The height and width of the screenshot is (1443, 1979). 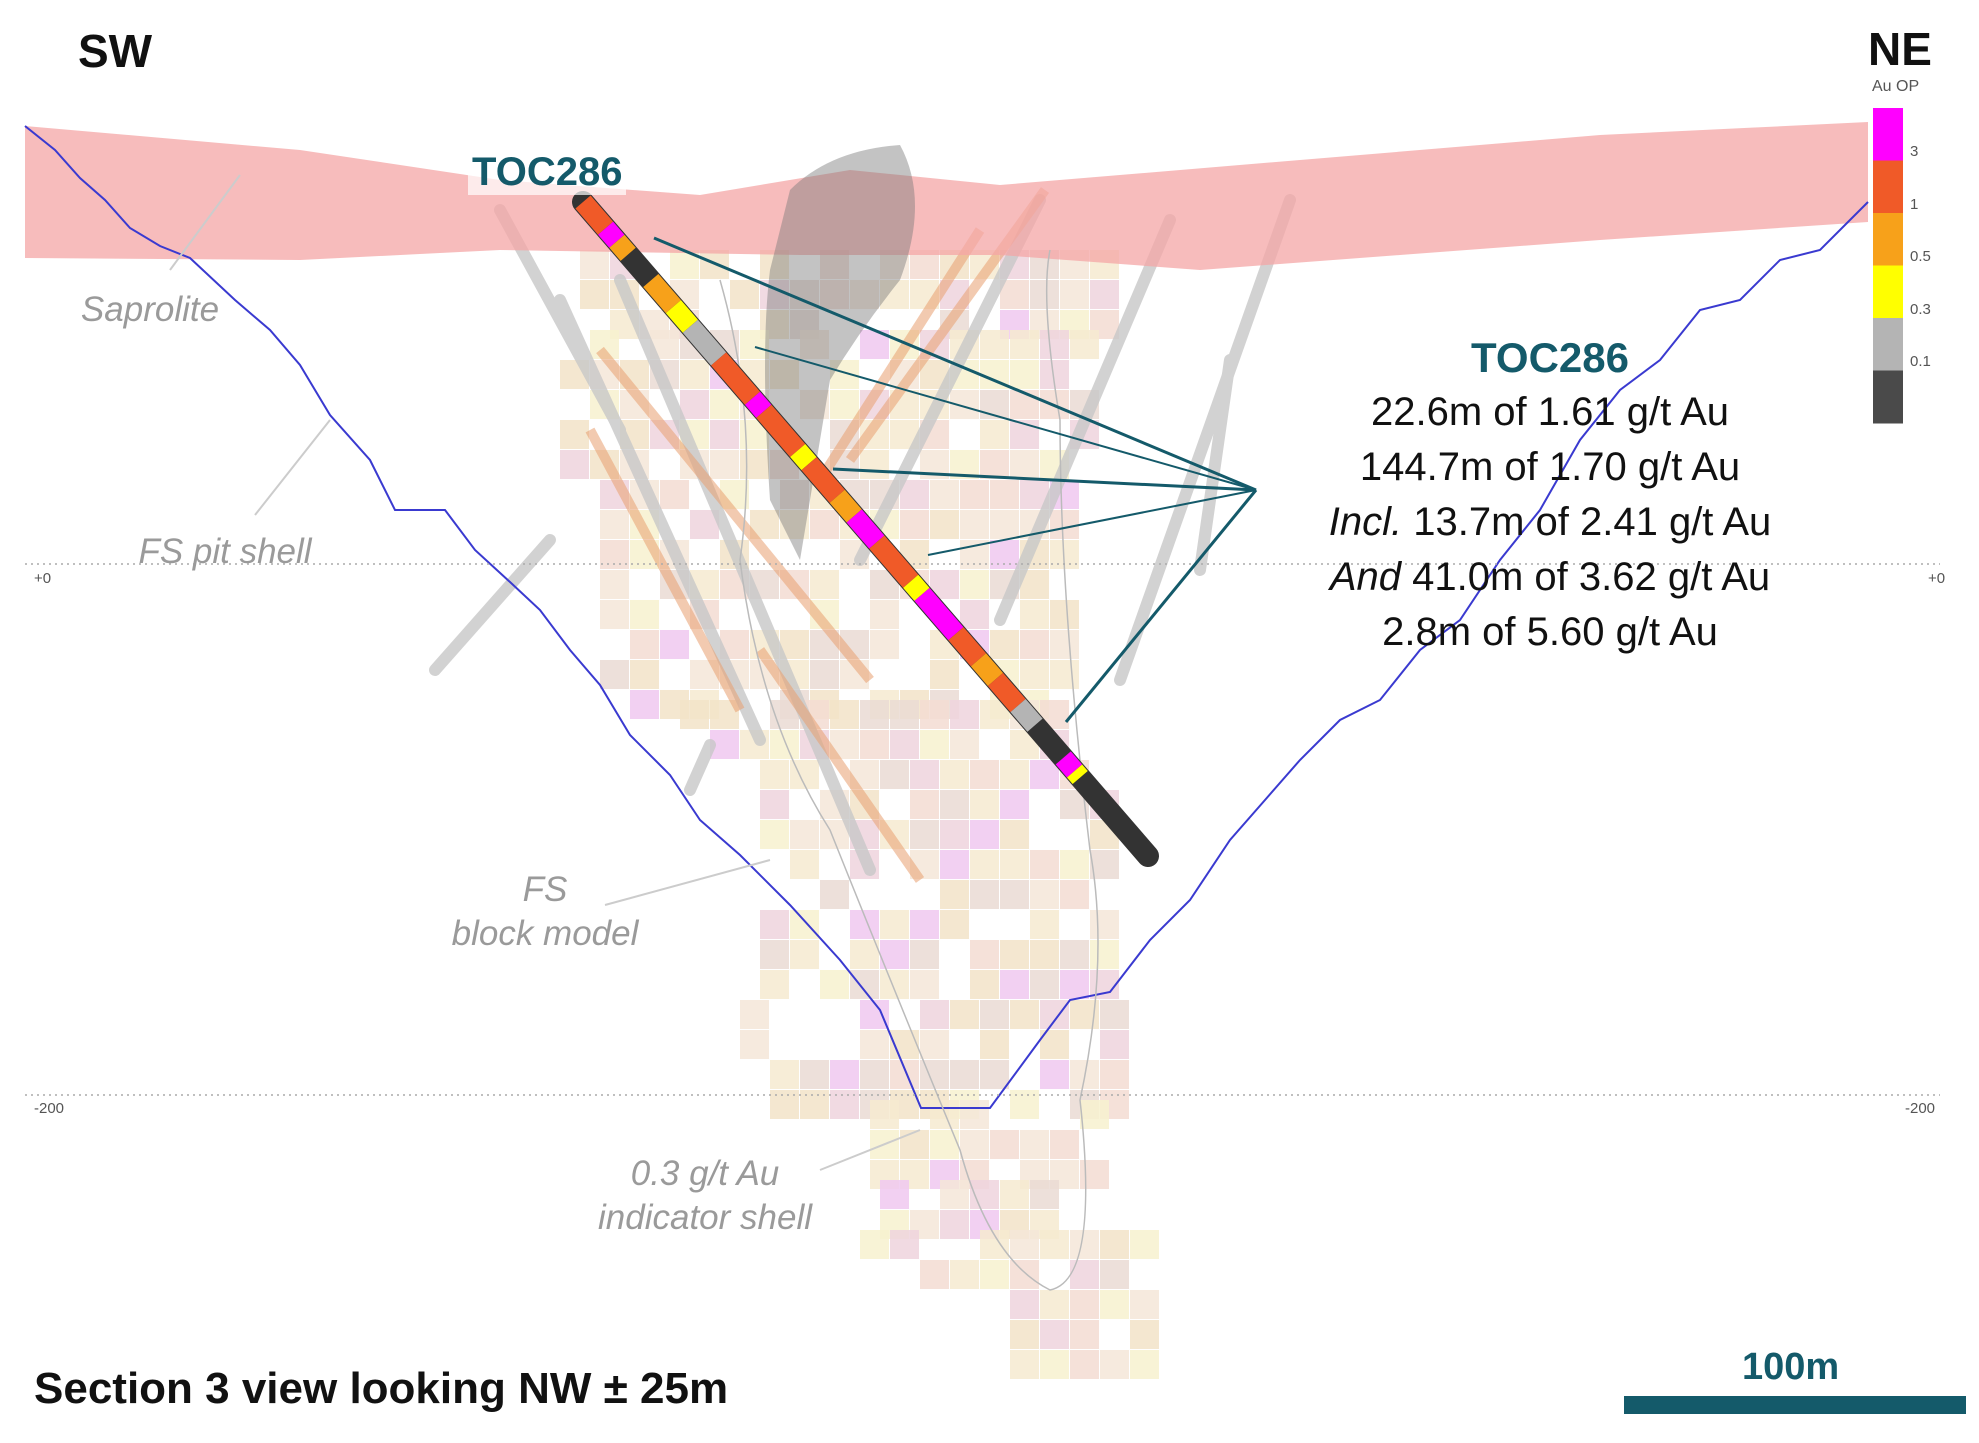 I want to click on elevation-label-right-200: -200, so click(x=1920, y=1108).